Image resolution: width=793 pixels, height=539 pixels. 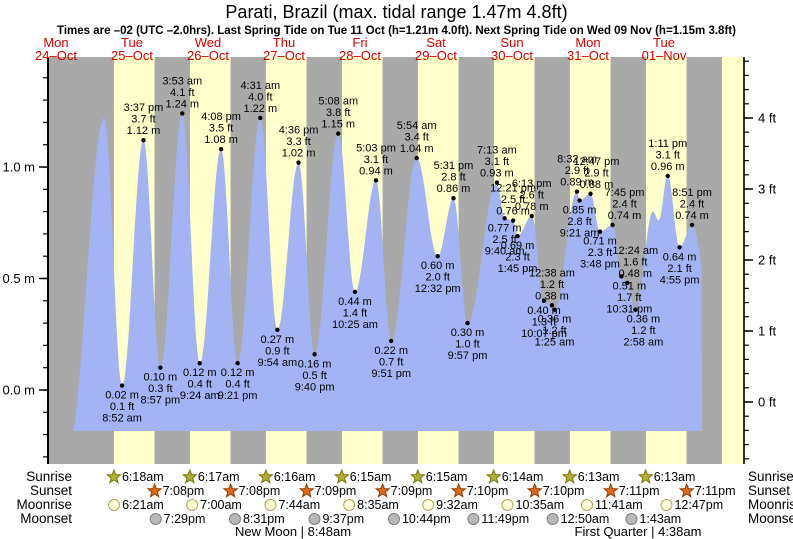 I want to click on tide-annotation-line: 7:13 am, so click(x=497, y=151).